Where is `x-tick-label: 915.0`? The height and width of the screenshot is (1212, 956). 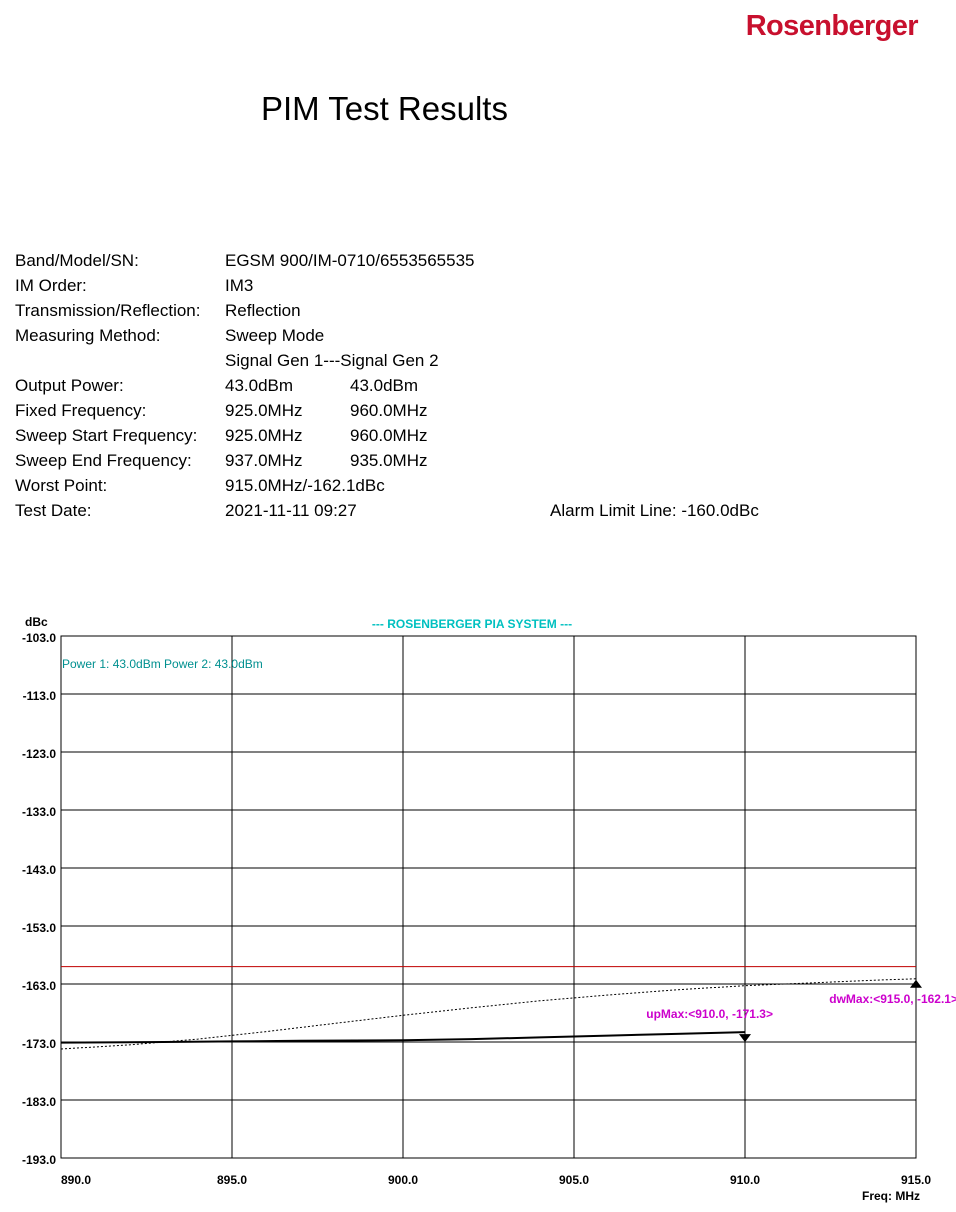
x-tick-label: 915.0 is located at coordinates (916, 1180).